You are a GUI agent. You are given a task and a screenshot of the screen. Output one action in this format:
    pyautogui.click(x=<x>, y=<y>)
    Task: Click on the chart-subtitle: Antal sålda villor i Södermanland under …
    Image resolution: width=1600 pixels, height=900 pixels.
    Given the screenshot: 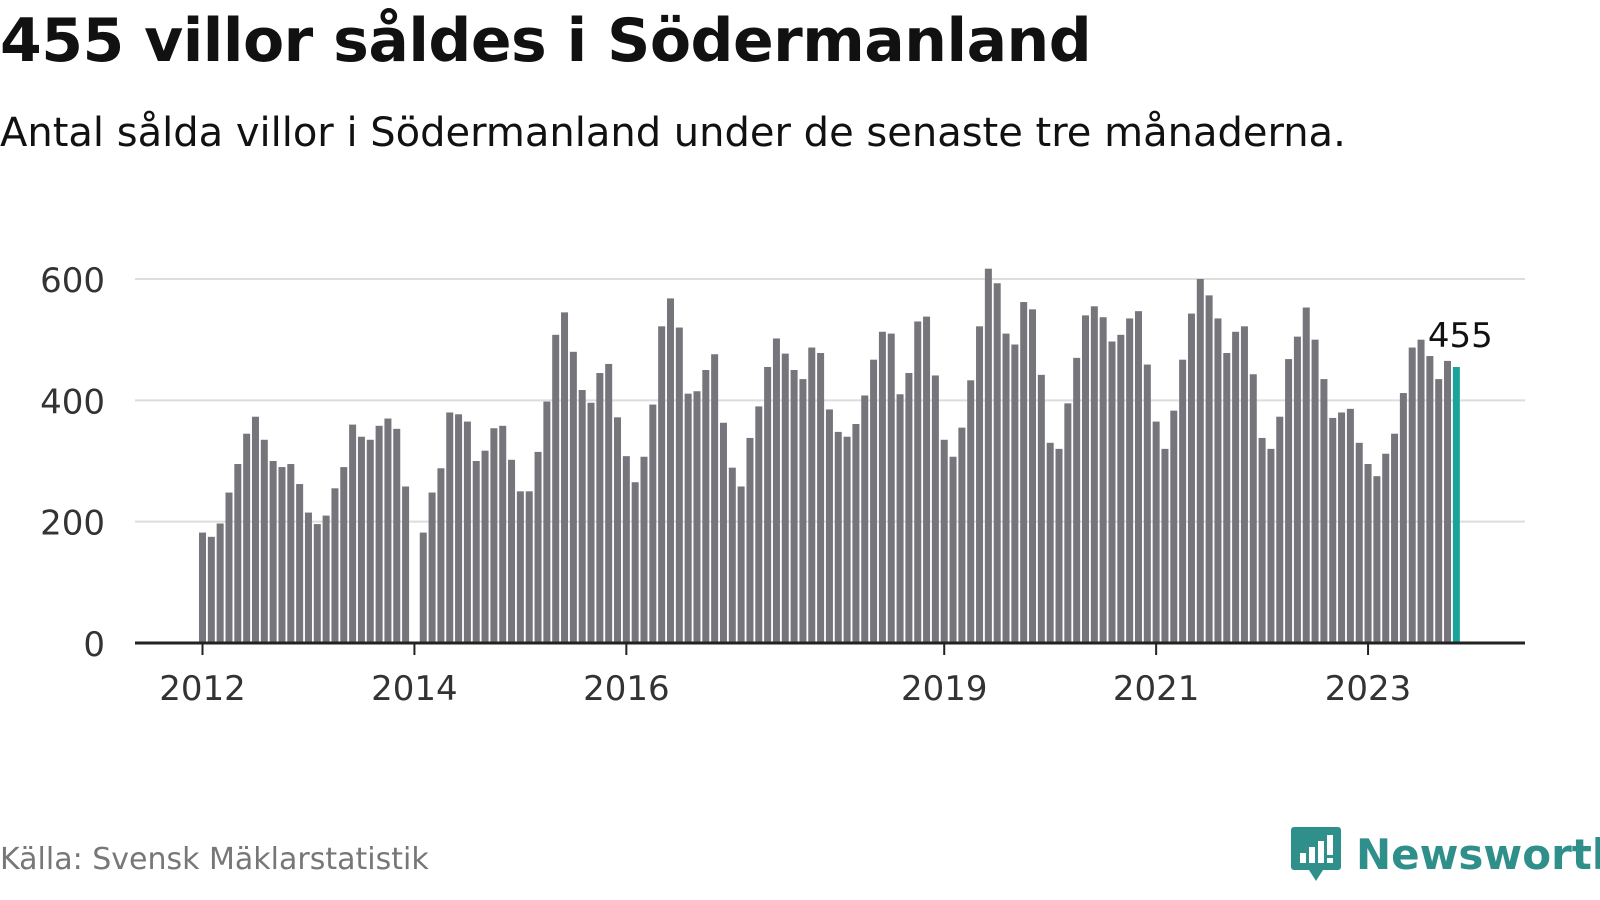 What is the action you would take?
    pyautogui.click(x=673, y=133)
    